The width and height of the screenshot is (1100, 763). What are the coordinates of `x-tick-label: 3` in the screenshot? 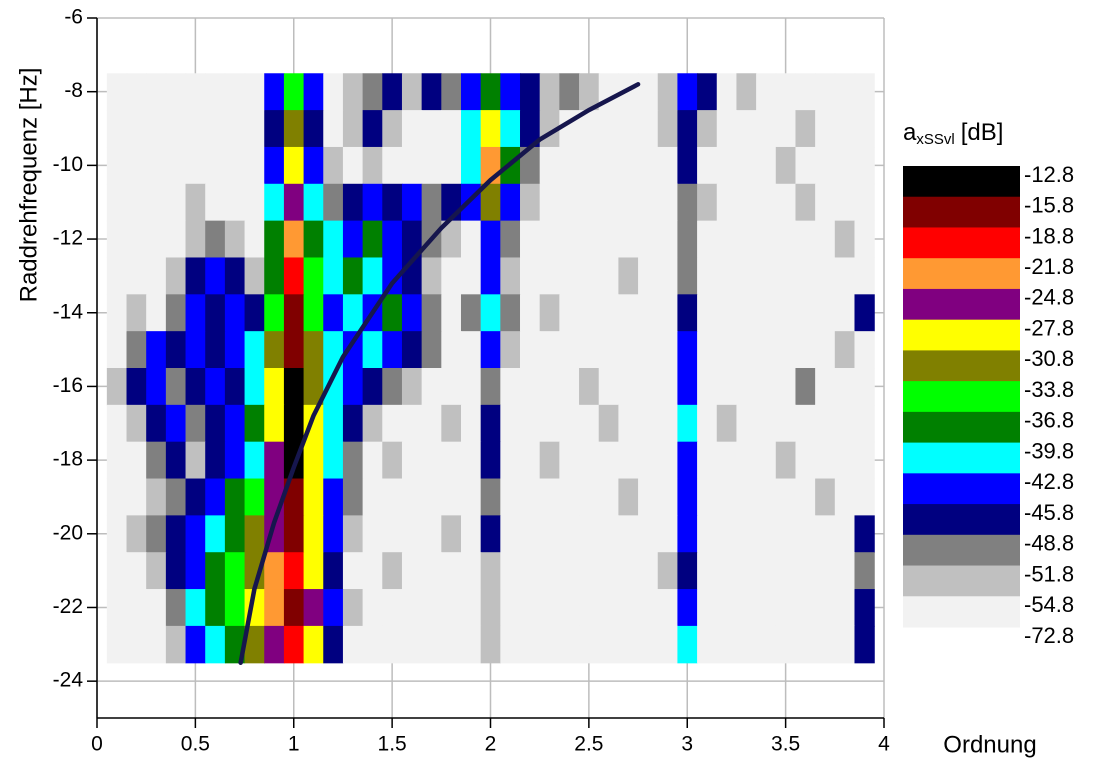 It's located at (687, 744).